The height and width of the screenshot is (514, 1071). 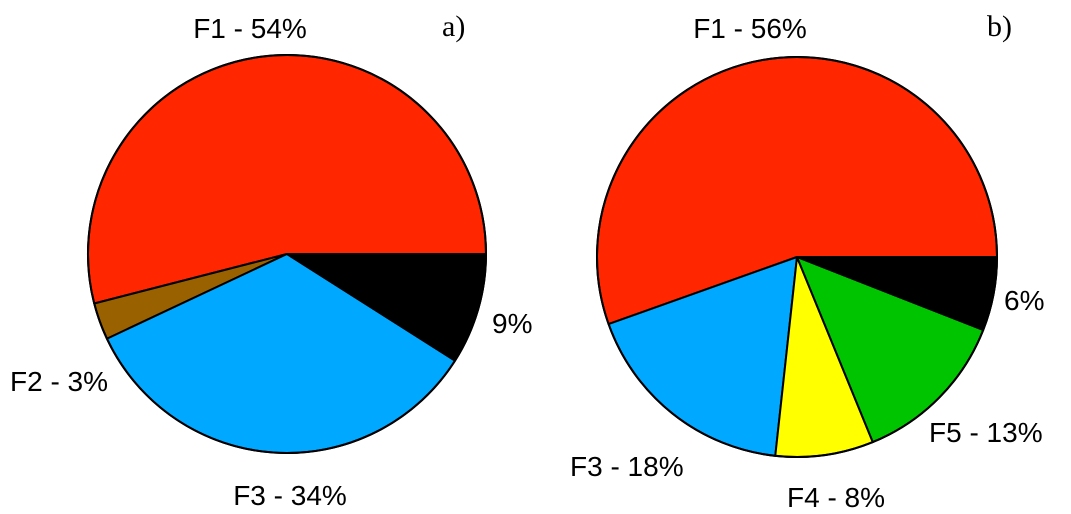 What do you see at coordinates (999, 26) in the screenshot?
I see `panel-label-b: b)` at bounding box center [999, 26].